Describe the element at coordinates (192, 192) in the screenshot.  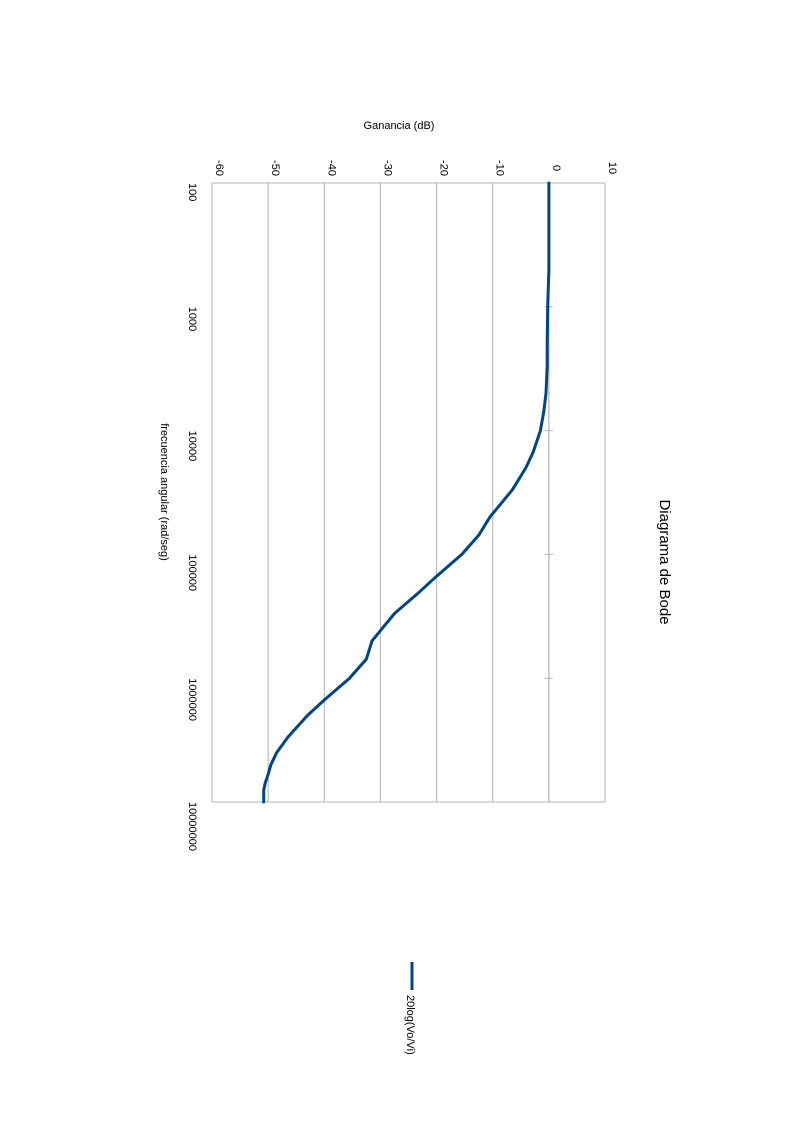
I see `x-tick-label: 100` at that location.